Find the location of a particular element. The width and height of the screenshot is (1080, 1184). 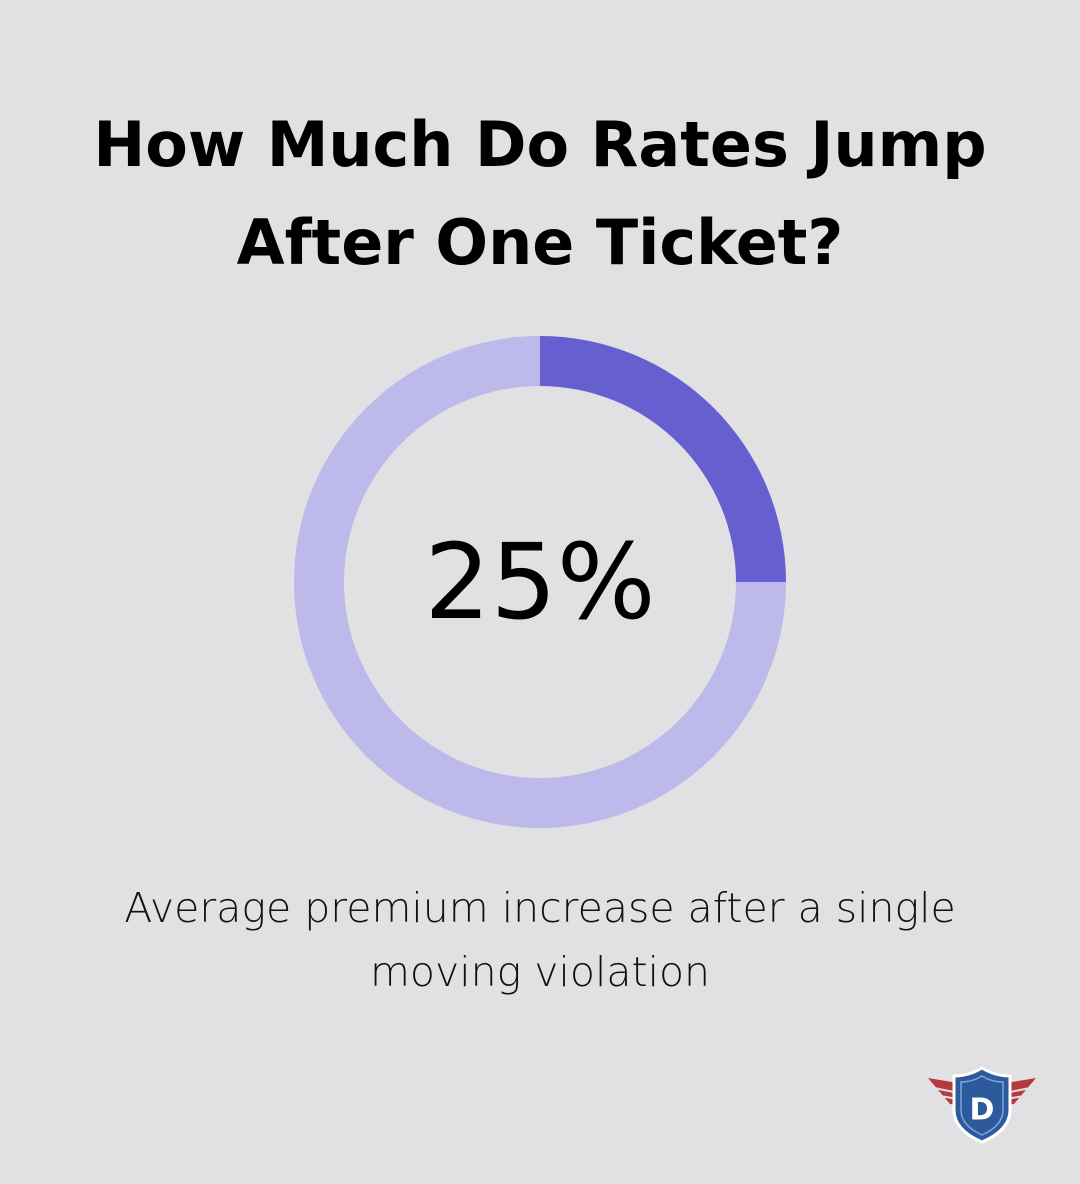

donut-value-slice is located at coordinates (663, 459).